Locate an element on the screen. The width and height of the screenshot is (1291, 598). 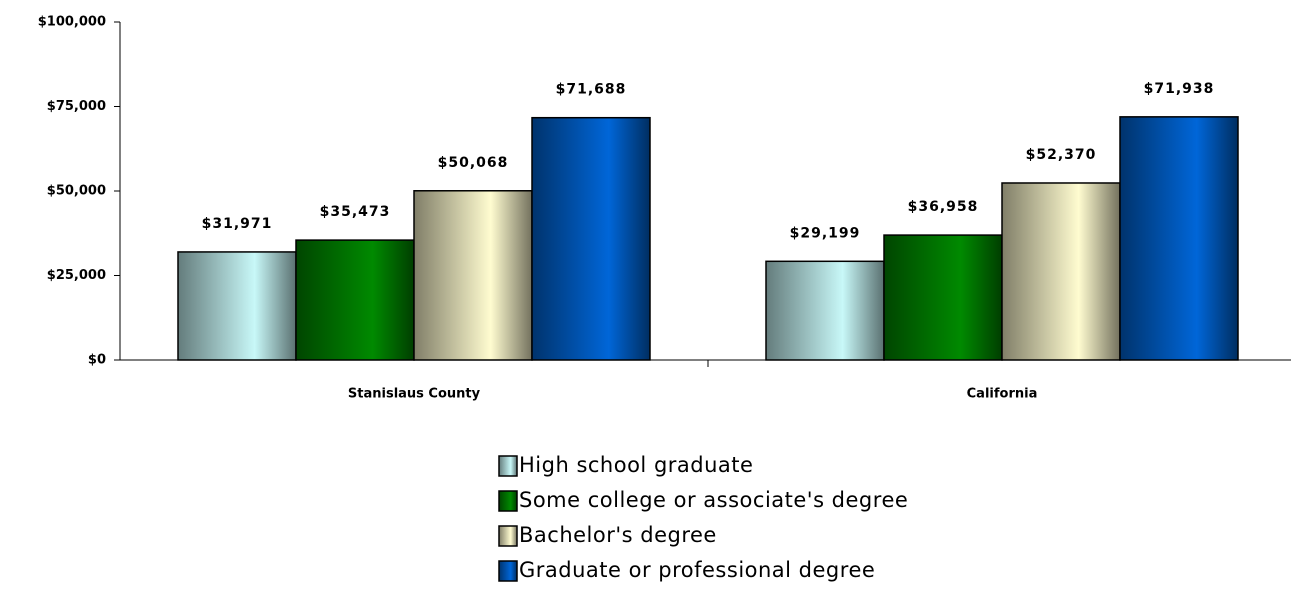
legend-label: Some college or associate's degree is located at coordinates (713, 500).